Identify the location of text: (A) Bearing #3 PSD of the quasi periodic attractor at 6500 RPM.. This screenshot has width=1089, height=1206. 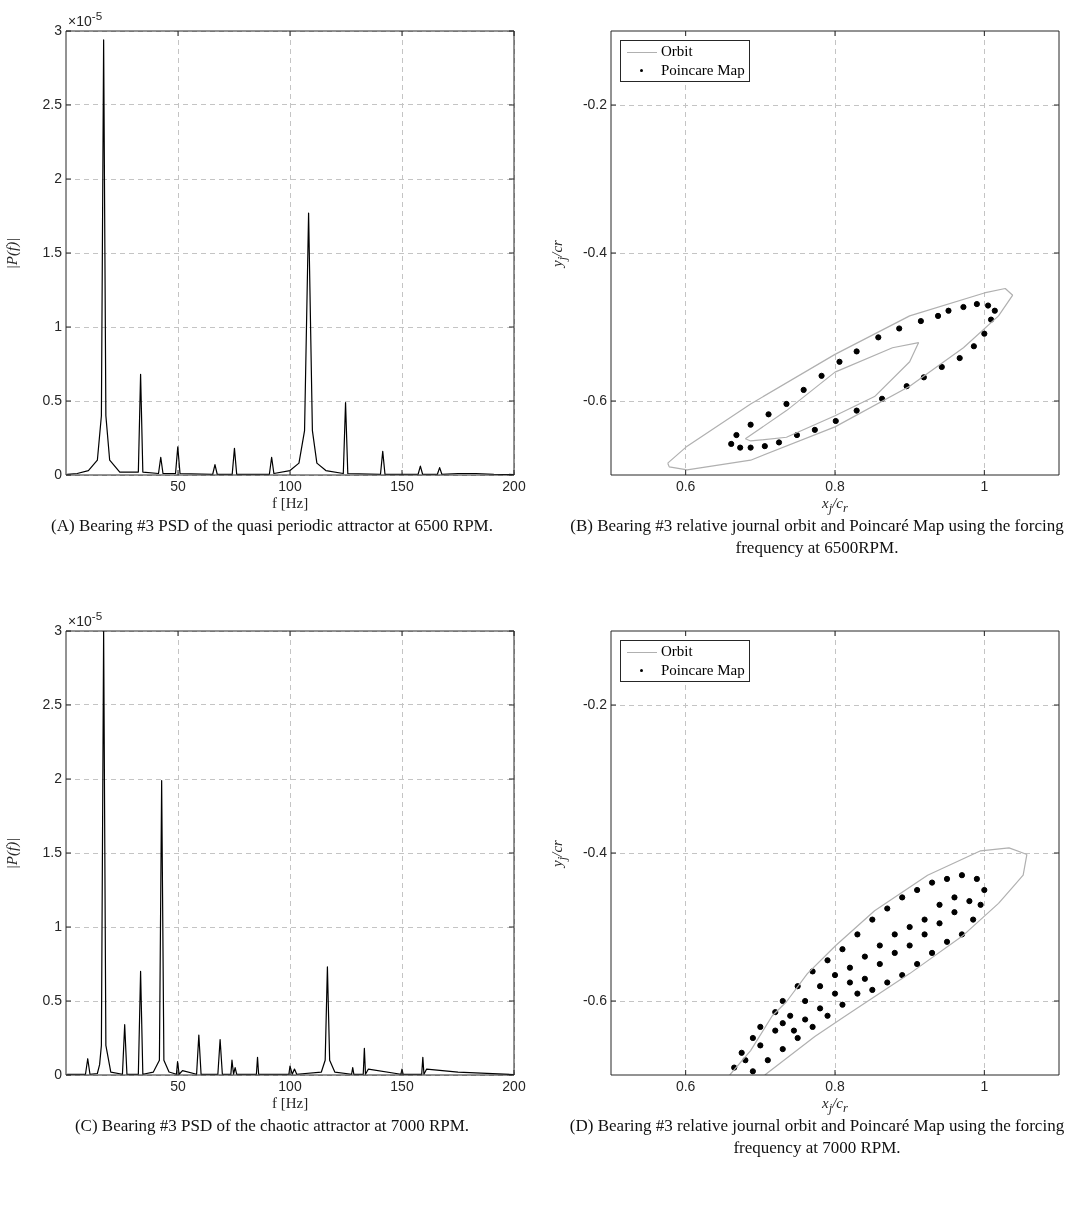
(272, 526).